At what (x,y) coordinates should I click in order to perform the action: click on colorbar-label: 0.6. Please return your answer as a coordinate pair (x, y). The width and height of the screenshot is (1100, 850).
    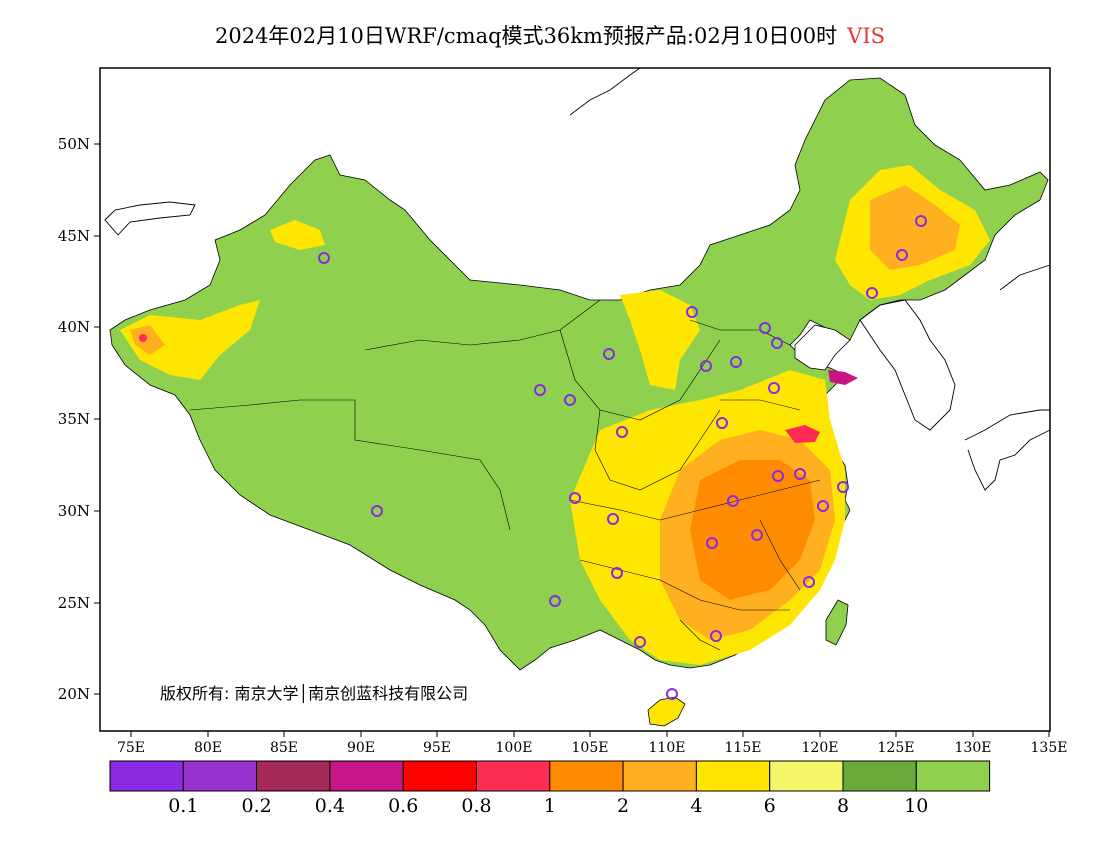
    Looking at the image, I should click on (403, 806).